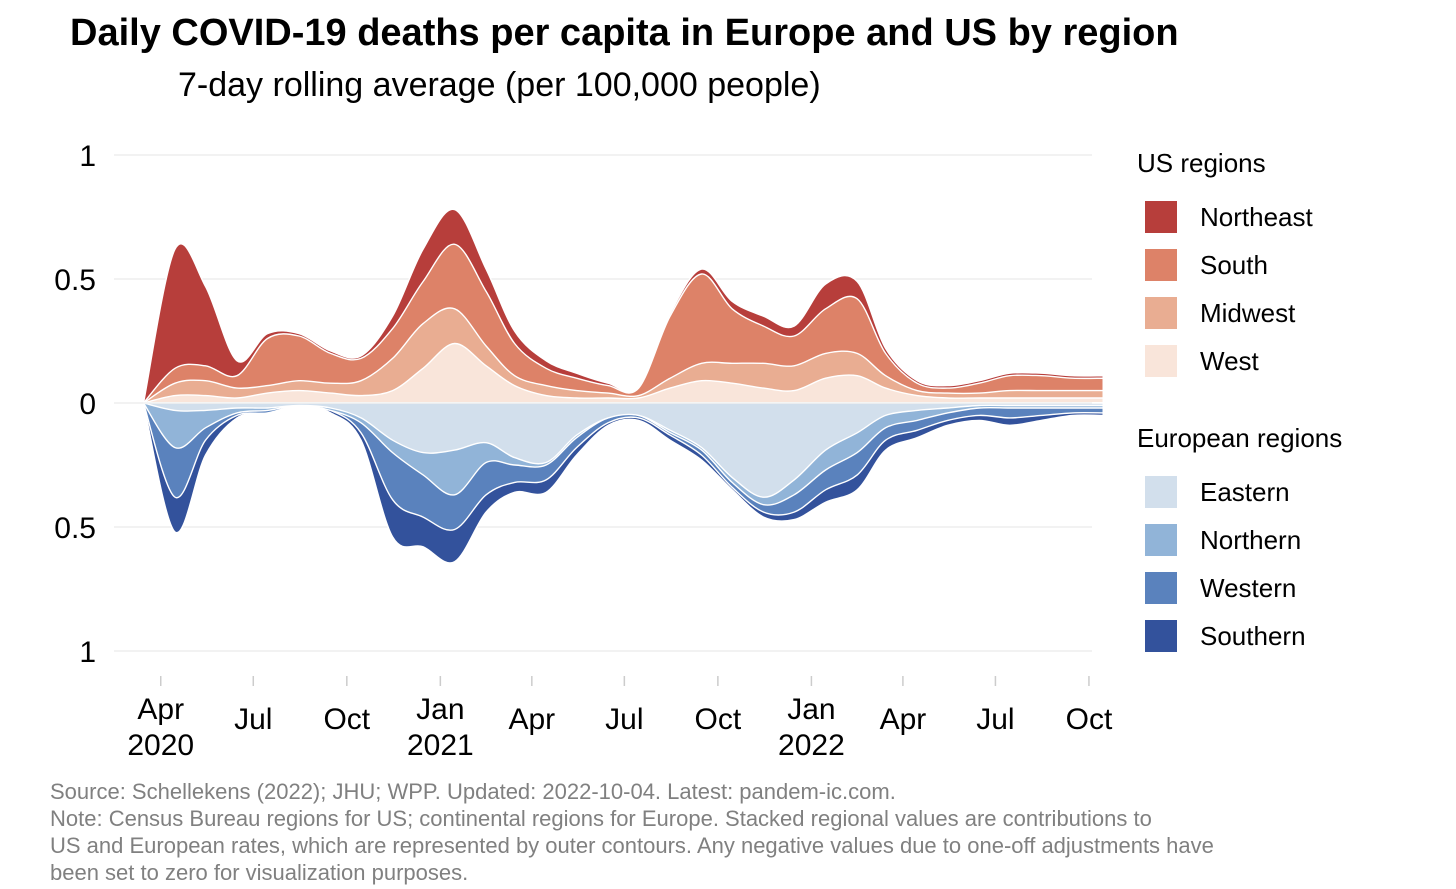  I want to click on eu-legend-item-southern: Southern, so click(1239, 636).